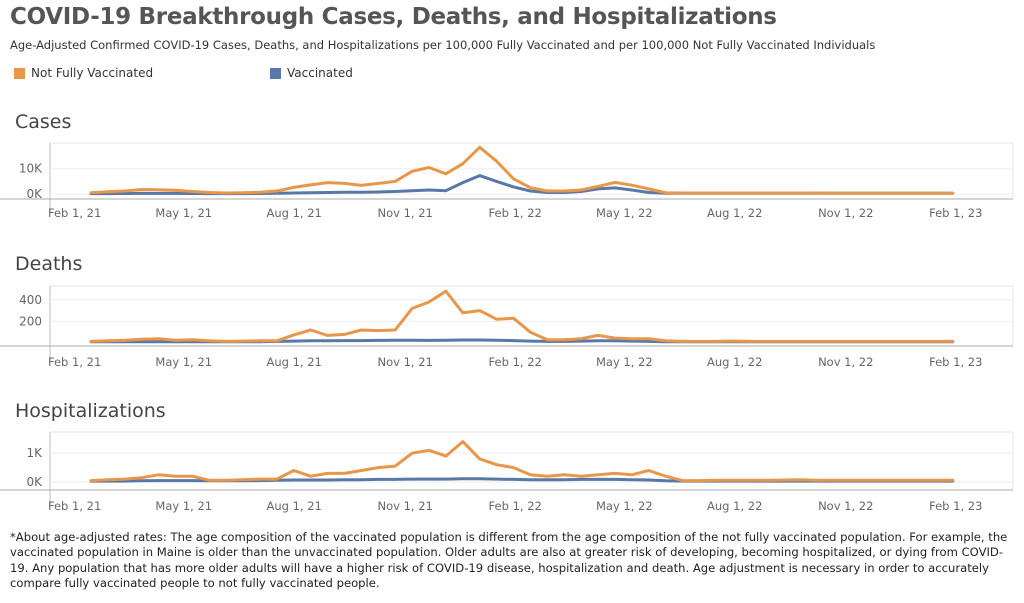 This screenshot has width=1024, height=603. What do you see at coordinates (30, 321) in the screenshot?
I see `y-tick-label: 200` at bounding box center [30, 321].